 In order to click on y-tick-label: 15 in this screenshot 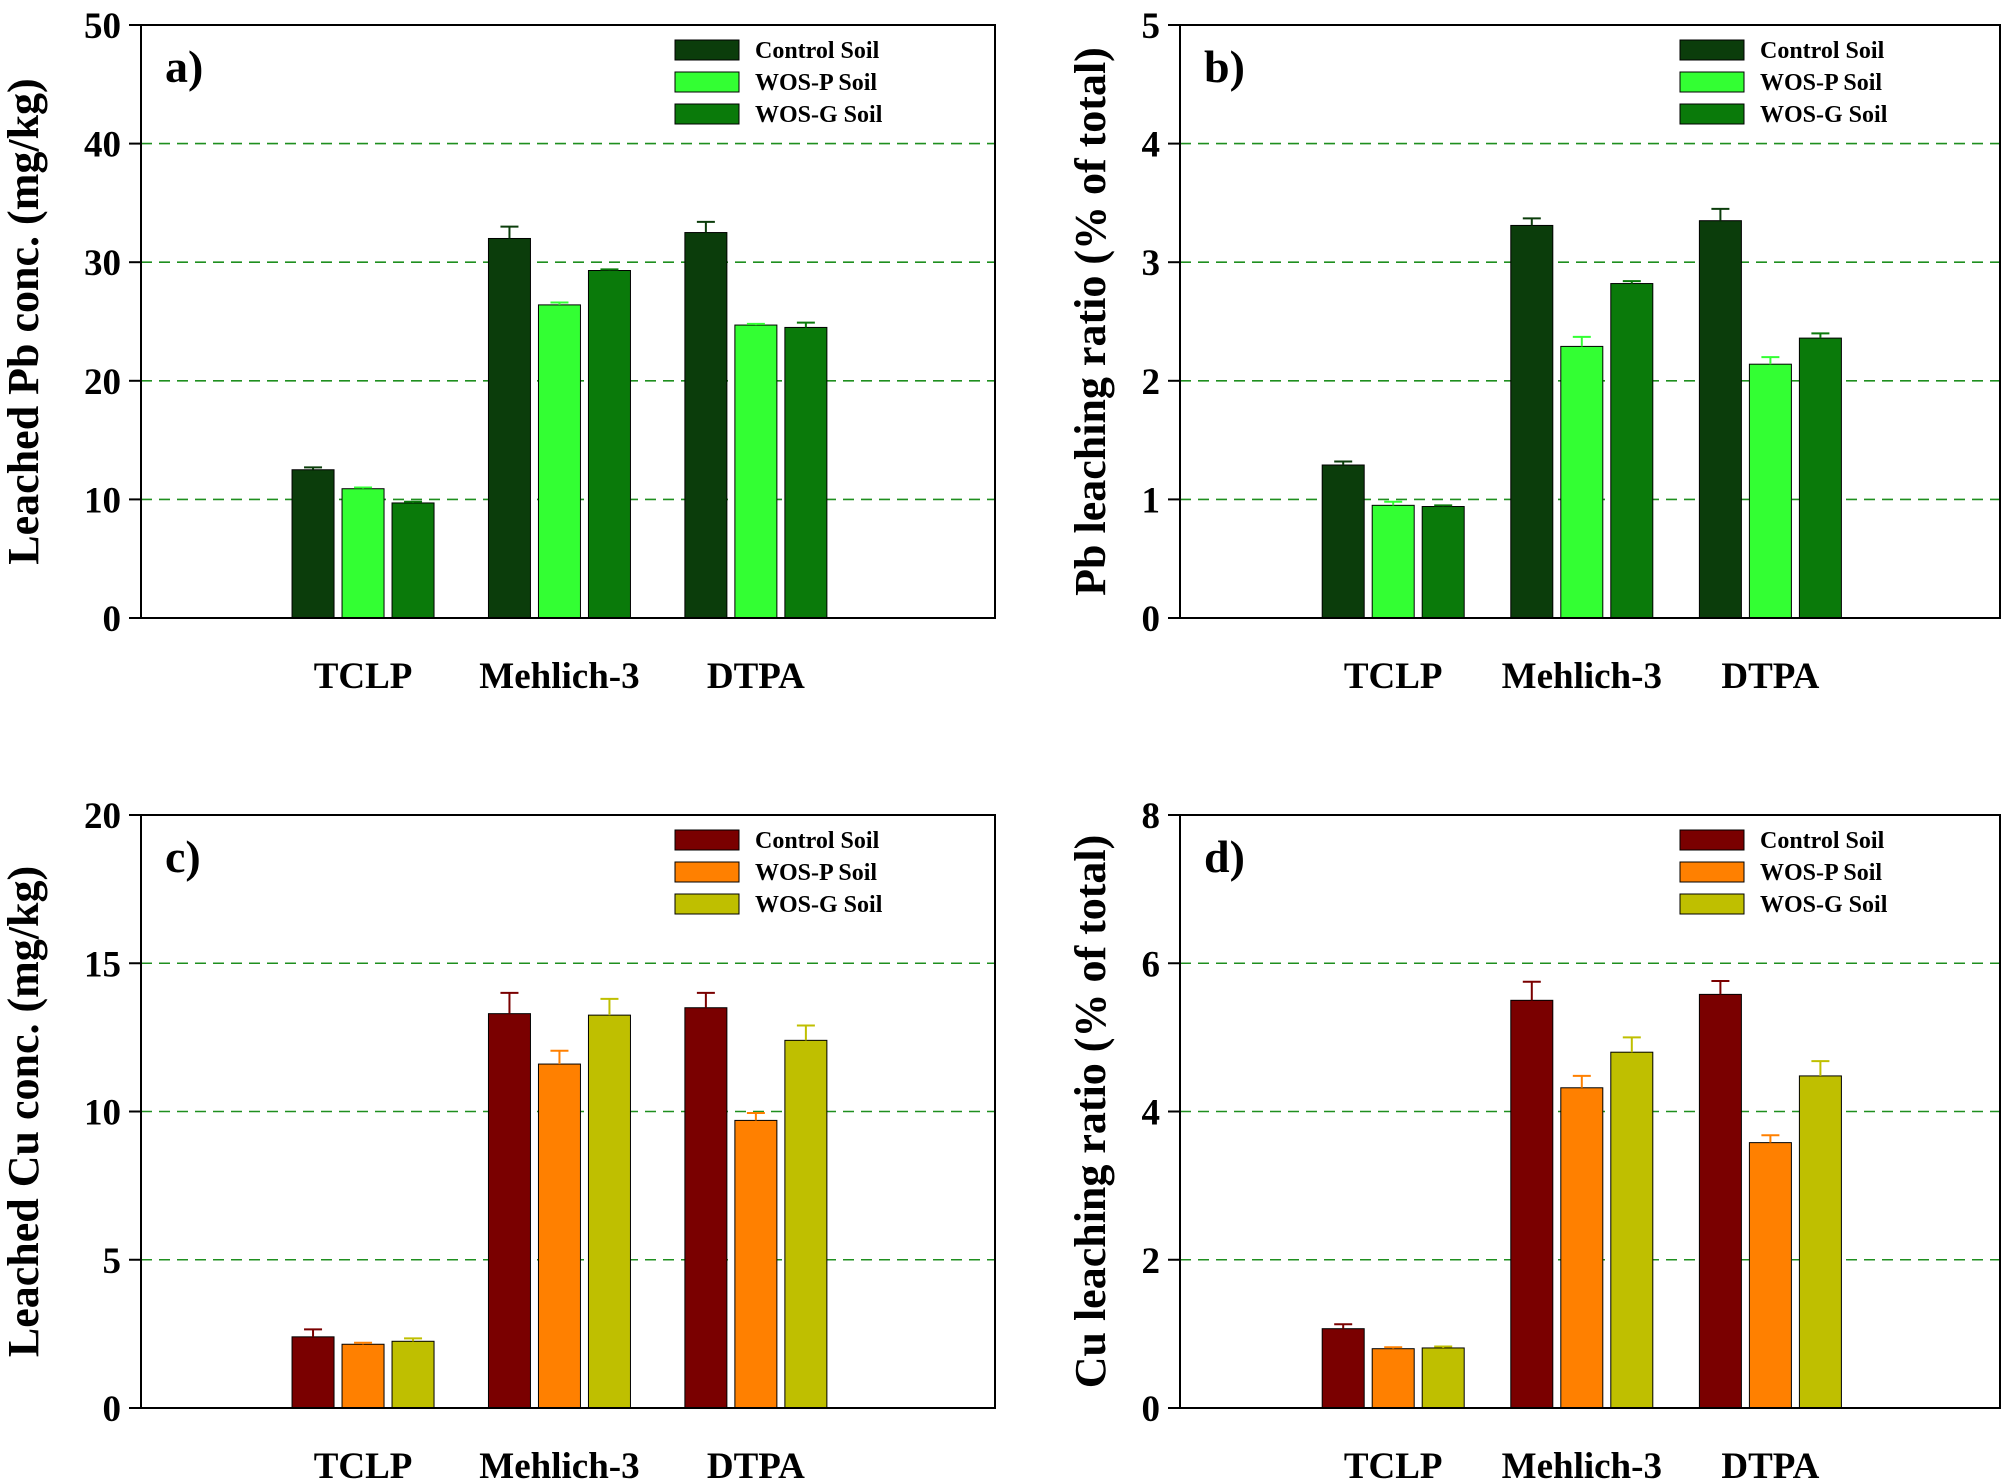, I will do `click(102, 964)`.